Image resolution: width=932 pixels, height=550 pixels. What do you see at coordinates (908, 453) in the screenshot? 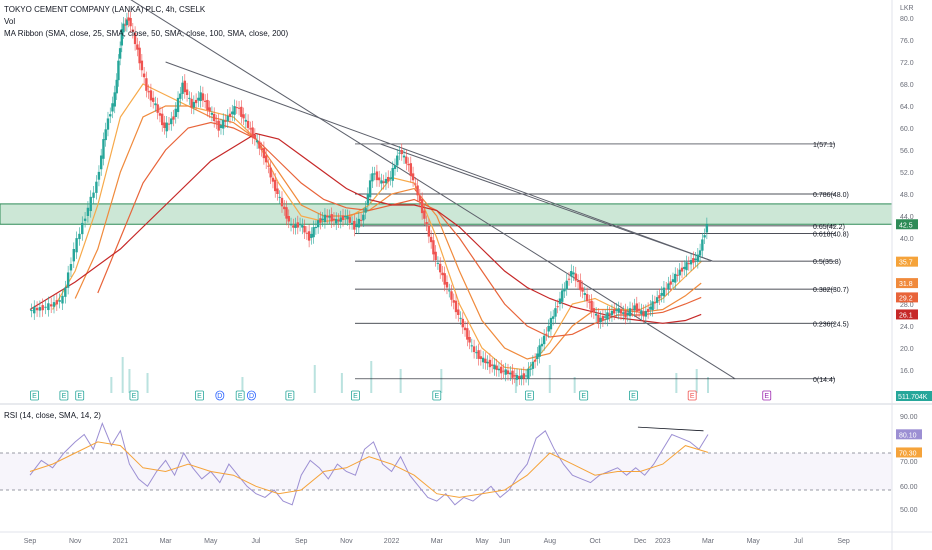
I see `rsi-badge-label: 70.30` at bounding box center [908, 453].